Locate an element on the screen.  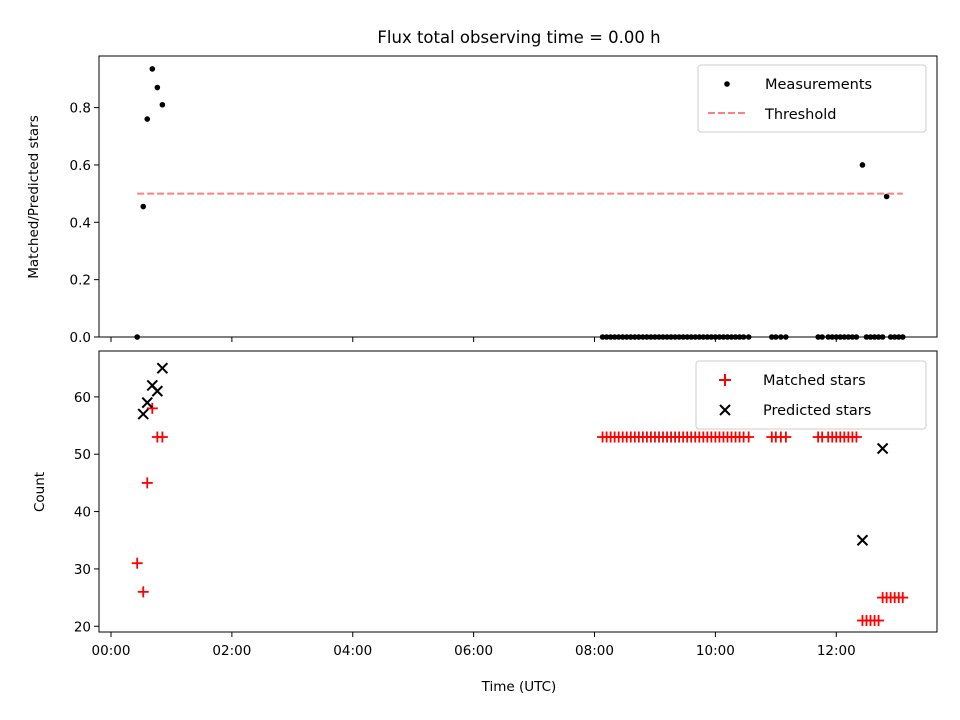
ratio-y-ticks: 0.0 0.2 0.4 0.6 0.8 is located at coordinates (84, 223).